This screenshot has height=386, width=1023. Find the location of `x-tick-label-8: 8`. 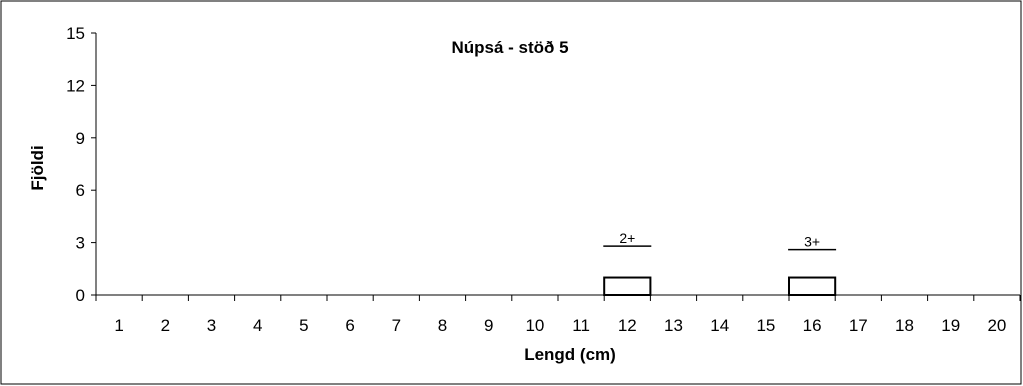

x-tick-label-8: 8 is located at coordinates (442, 325).